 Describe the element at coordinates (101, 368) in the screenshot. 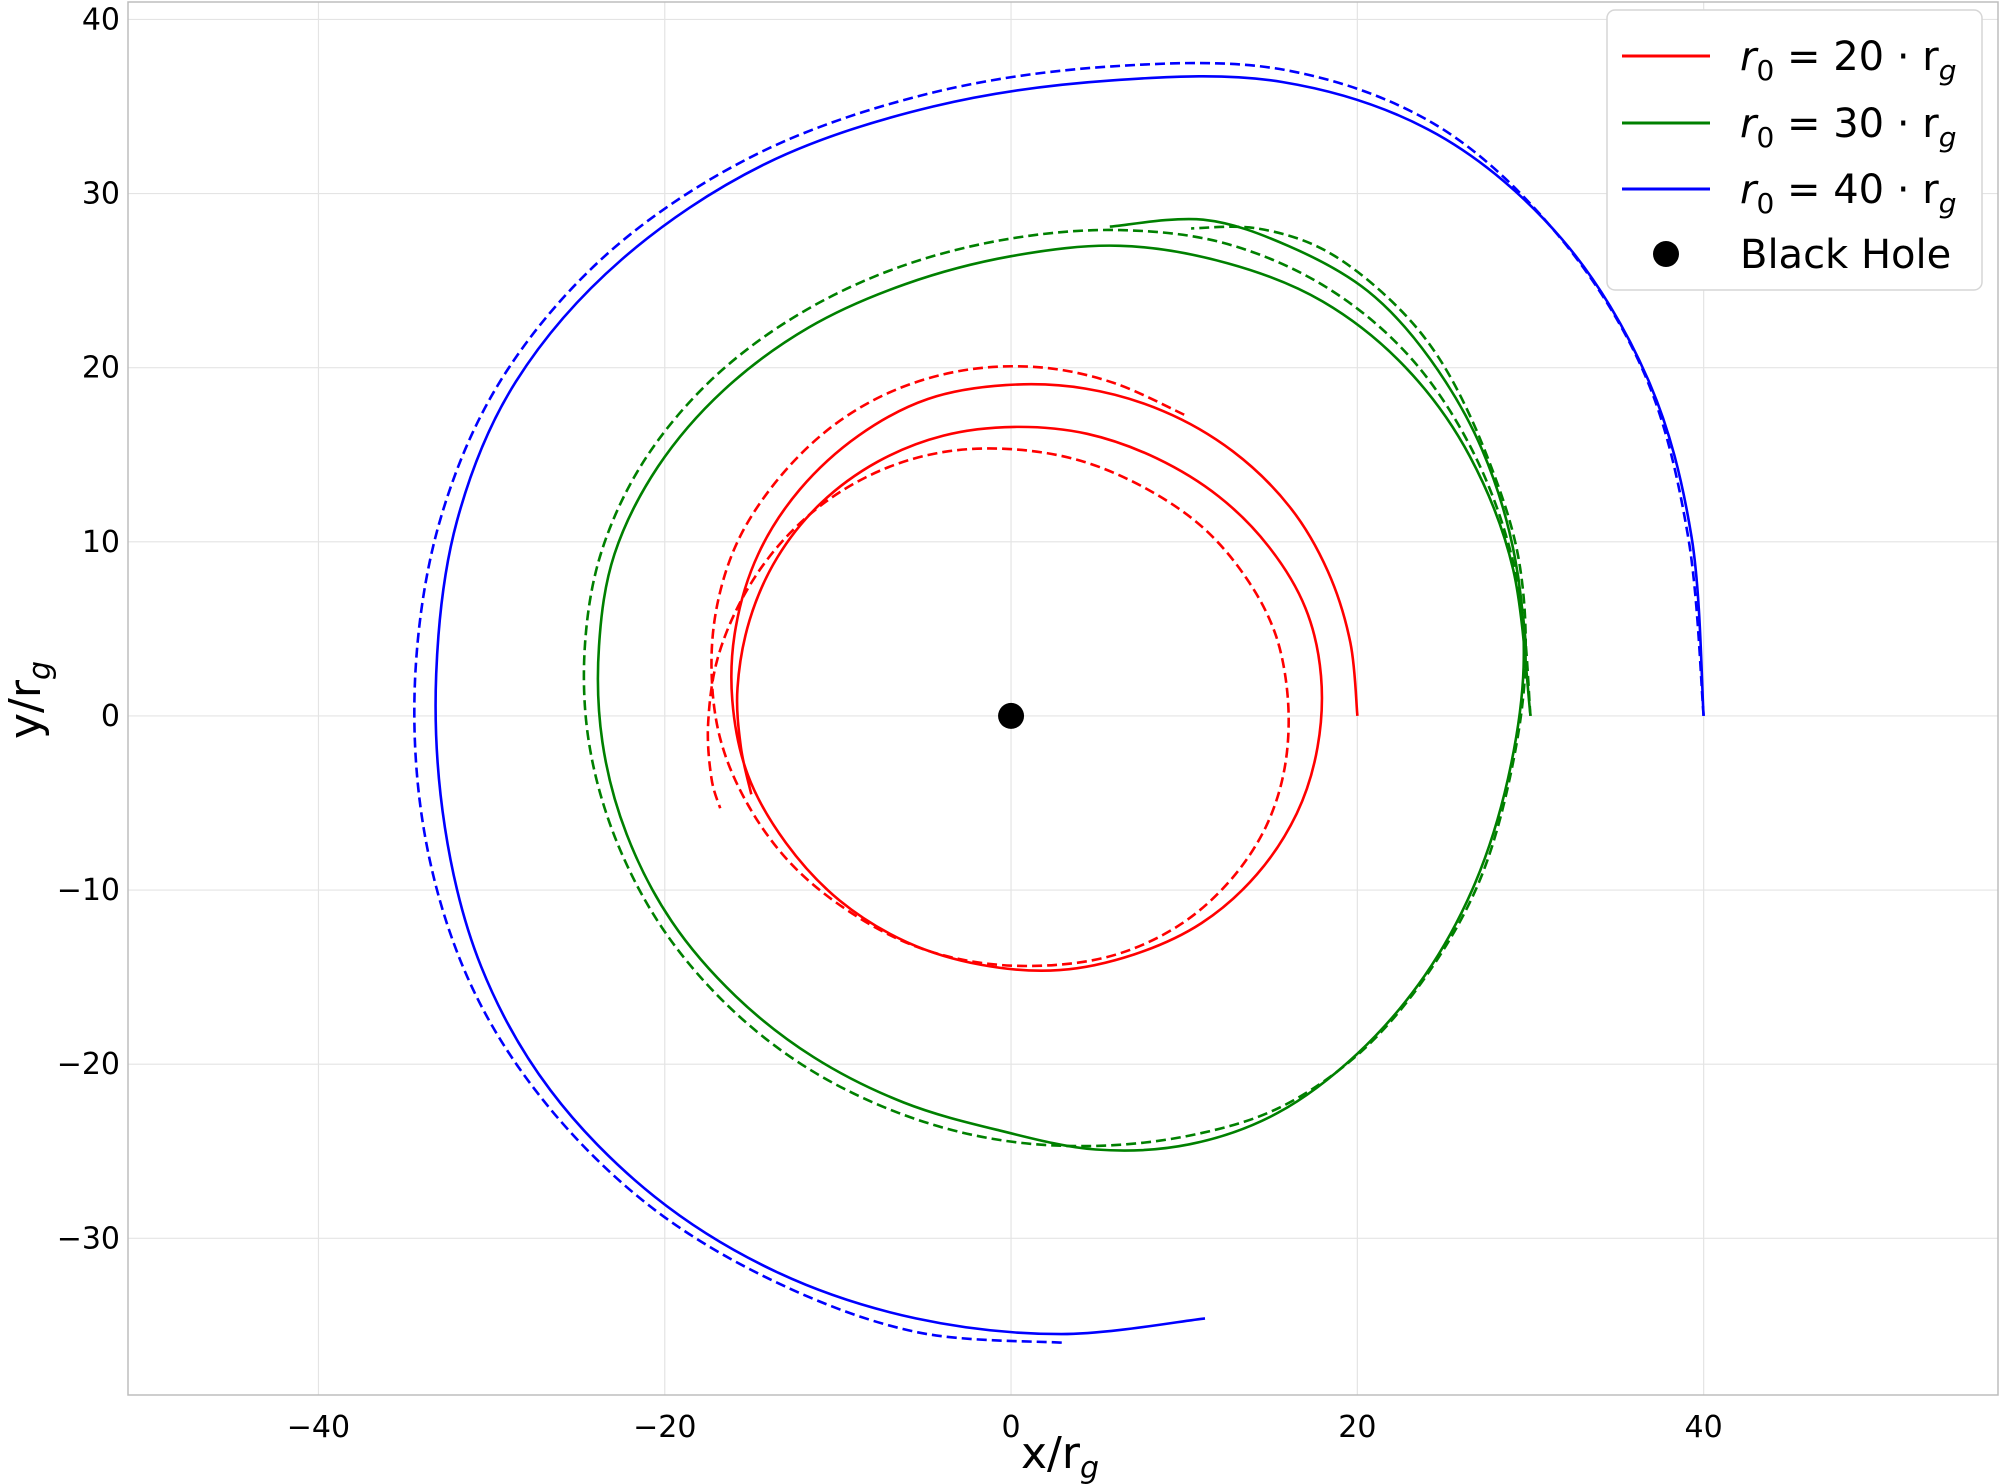

I see `y-tick-label: 20` at that location.